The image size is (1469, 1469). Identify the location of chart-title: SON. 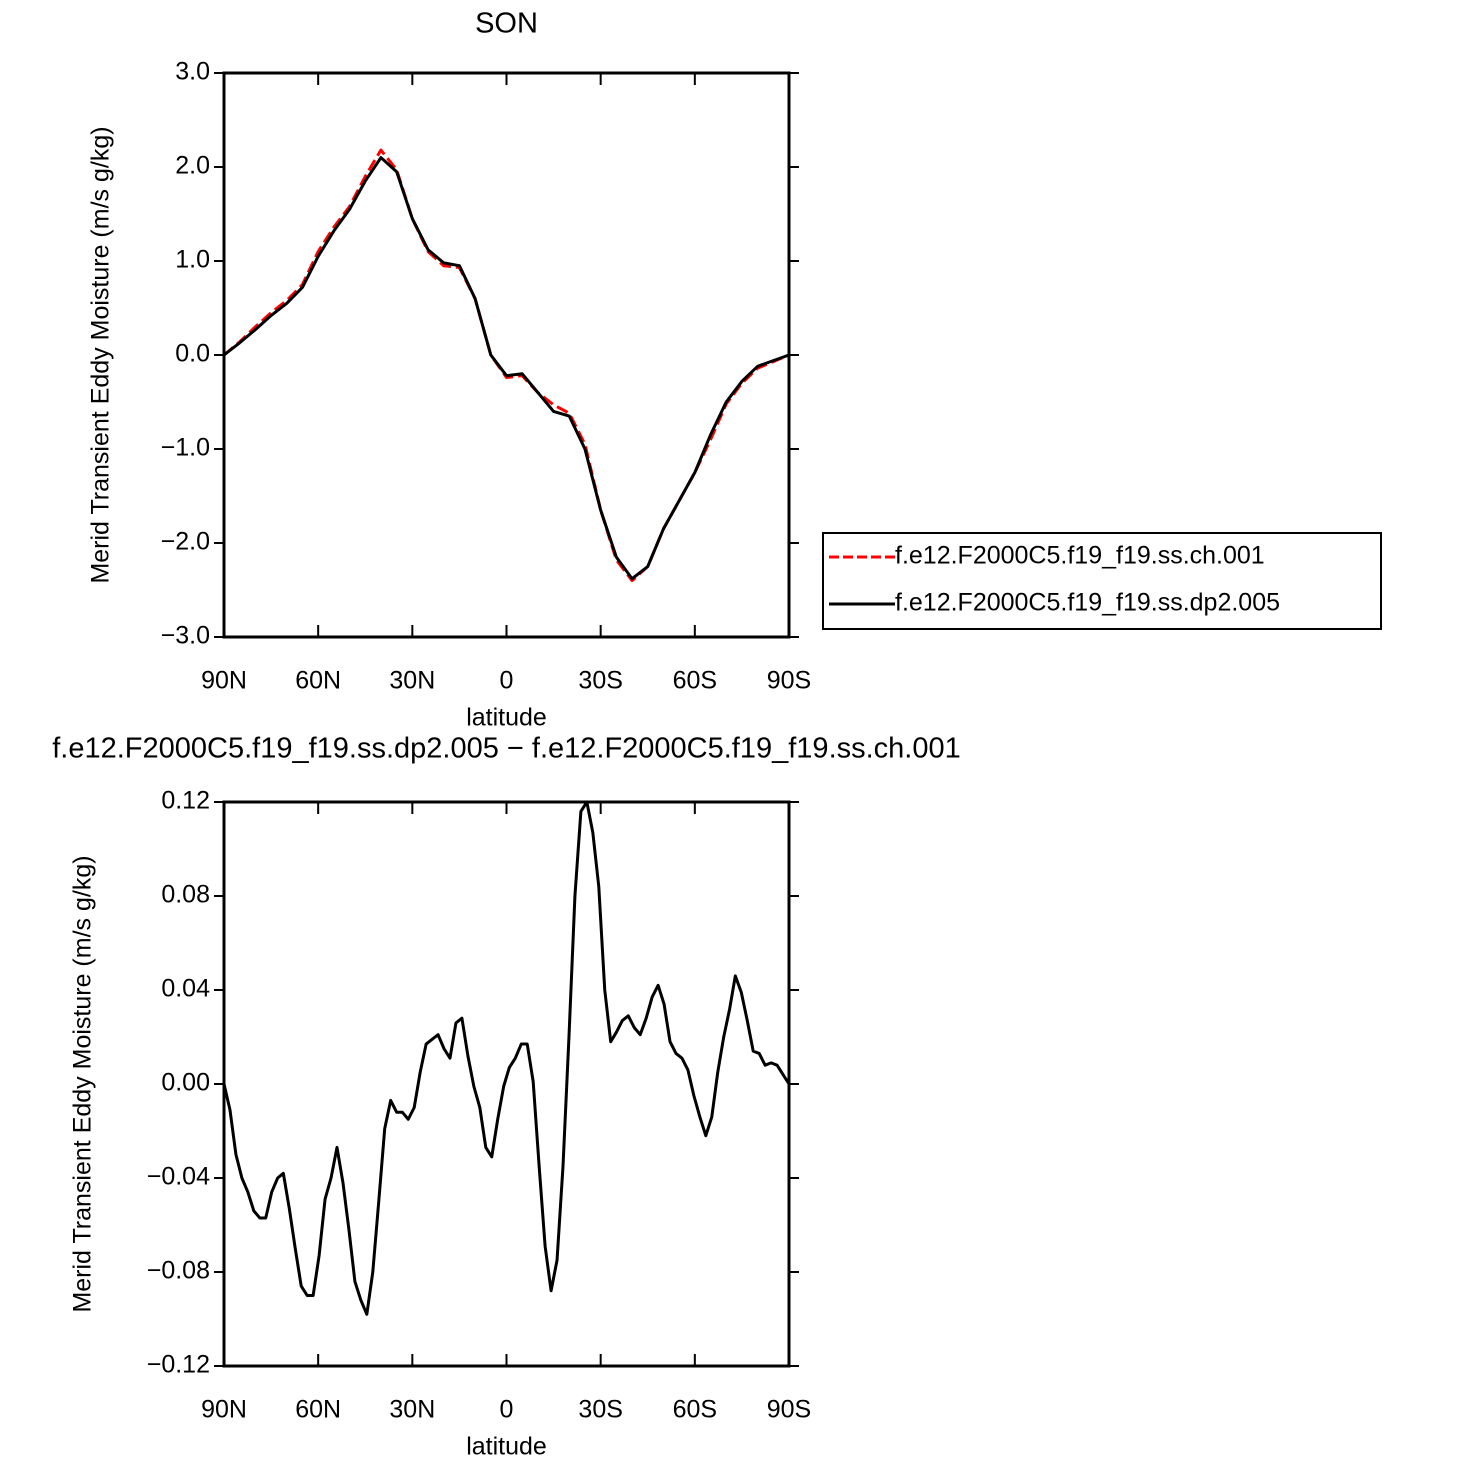
(506, 24).